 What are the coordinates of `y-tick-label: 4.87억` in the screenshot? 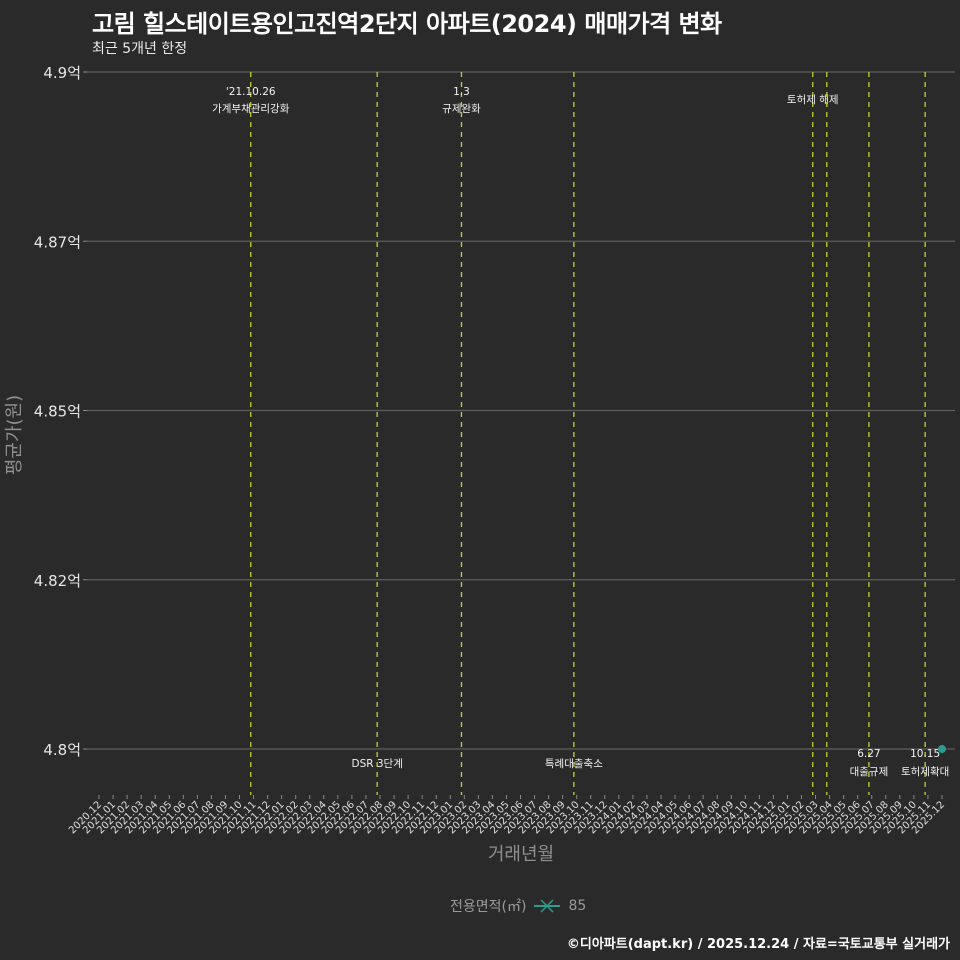 It's located at (57, 242).